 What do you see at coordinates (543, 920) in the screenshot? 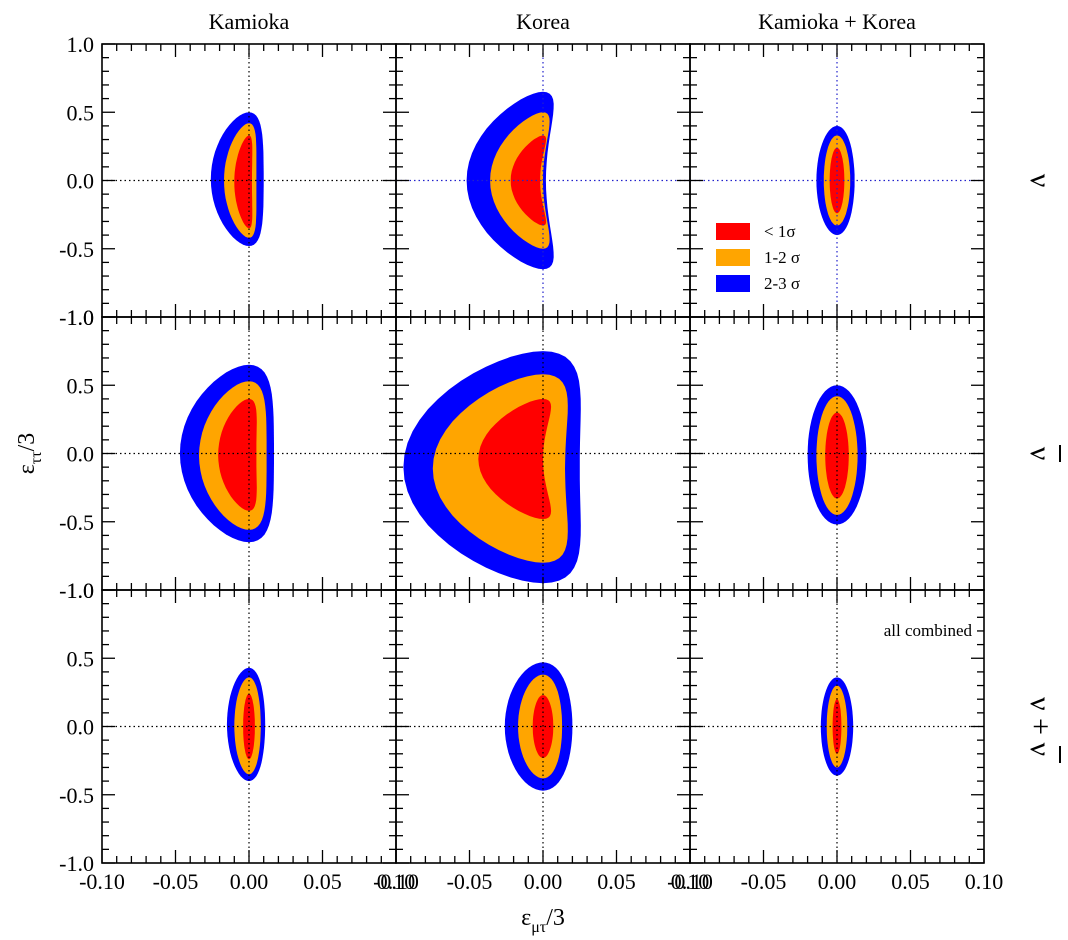
I see `x-axis-label: εμτ/3` at bounding box center [543, 920].